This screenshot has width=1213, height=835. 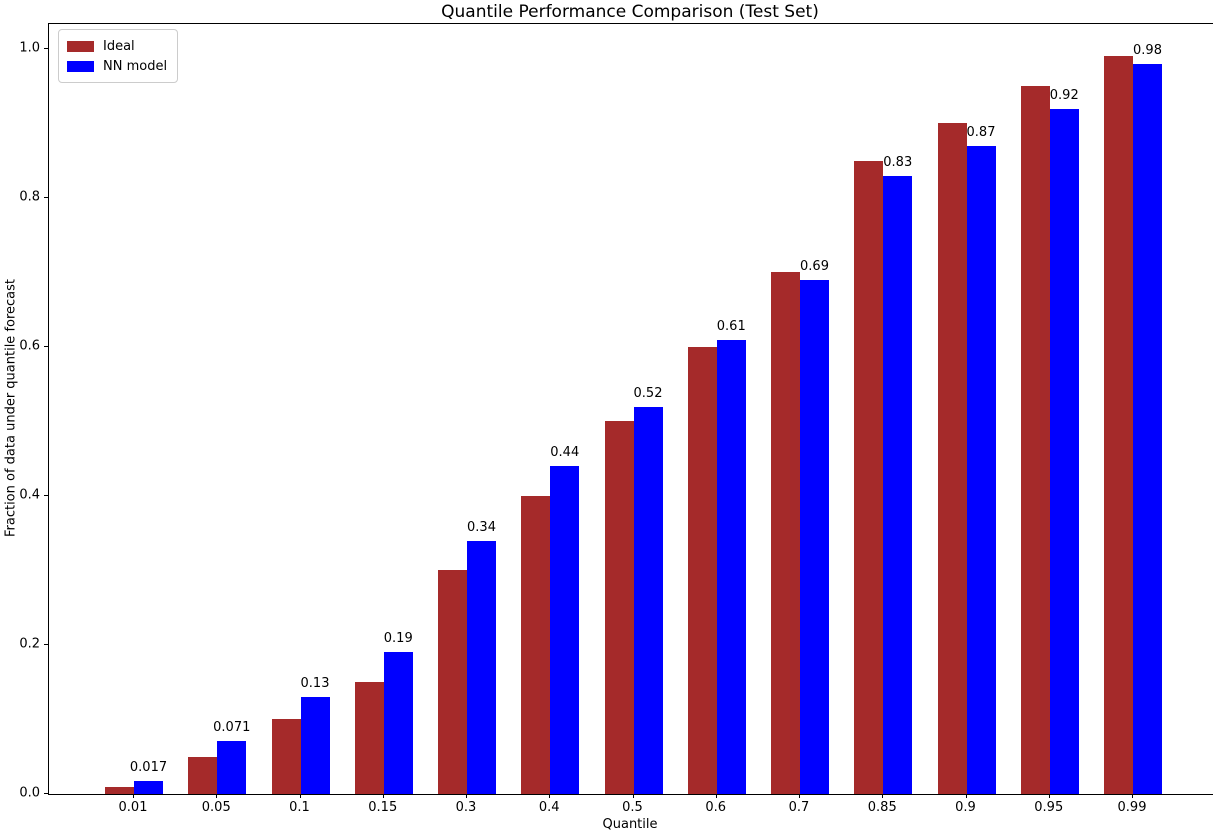 I want to click on bar-ideal-0.99, so click(x=1118, y=425).